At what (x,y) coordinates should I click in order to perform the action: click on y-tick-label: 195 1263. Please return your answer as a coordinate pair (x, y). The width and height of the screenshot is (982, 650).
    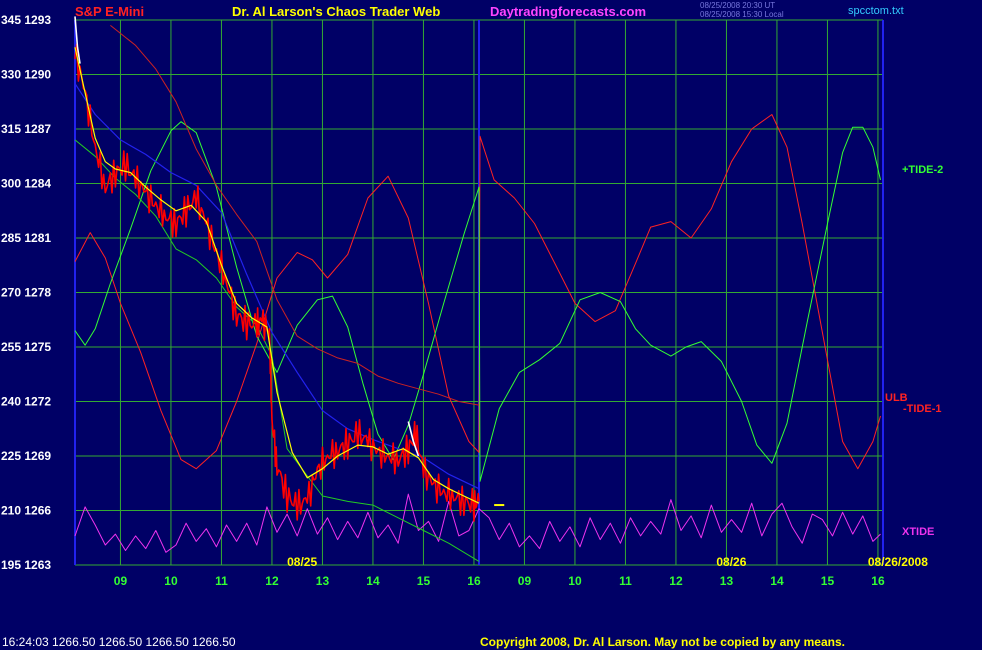
    Looking at the image, I should click on (26, 565).